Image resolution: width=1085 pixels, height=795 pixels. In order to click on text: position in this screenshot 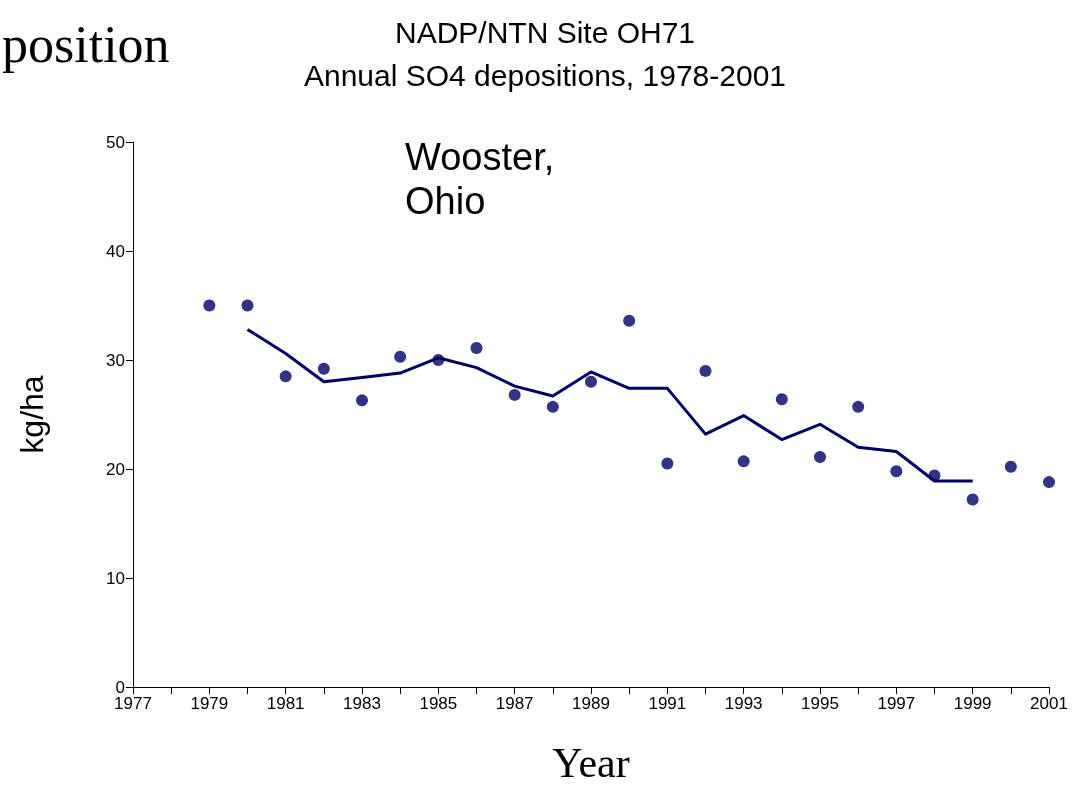, I will do `click(86, 44)`.